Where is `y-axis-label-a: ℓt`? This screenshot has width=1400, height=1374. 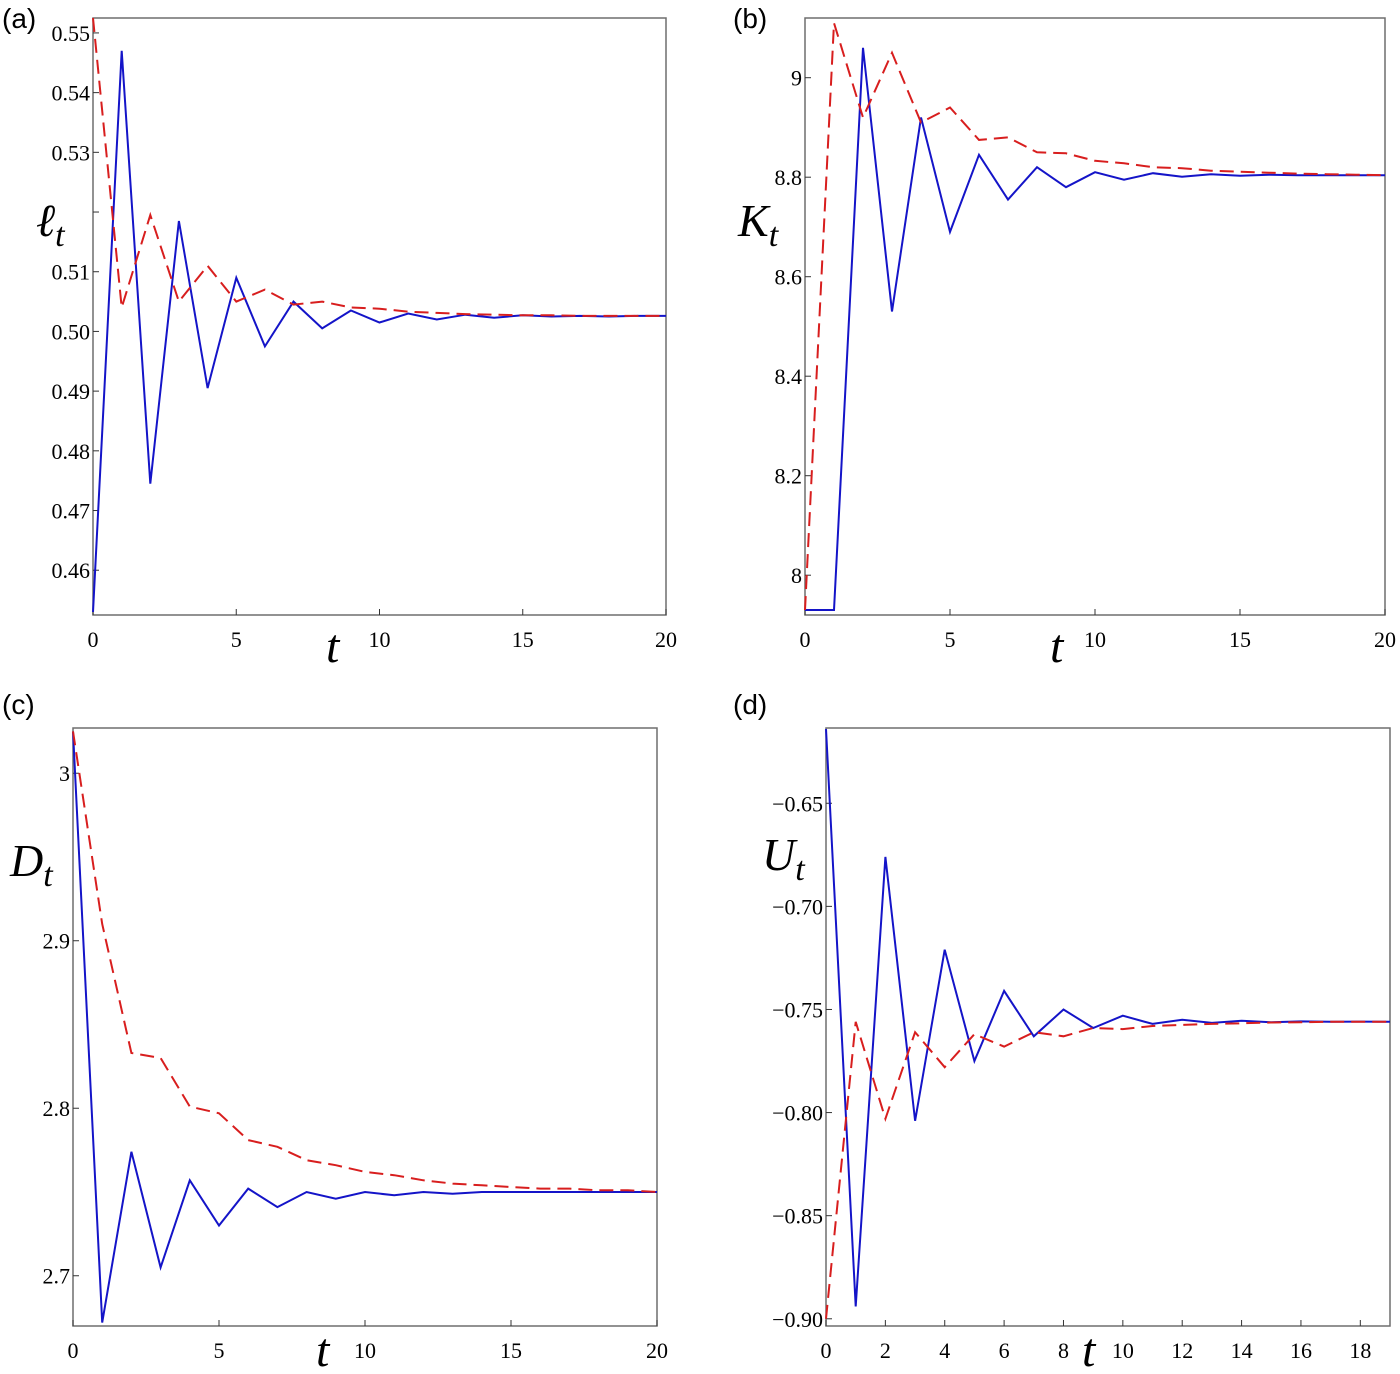 y-axis-label-a: ℓt is located at coordinates (51, 224).